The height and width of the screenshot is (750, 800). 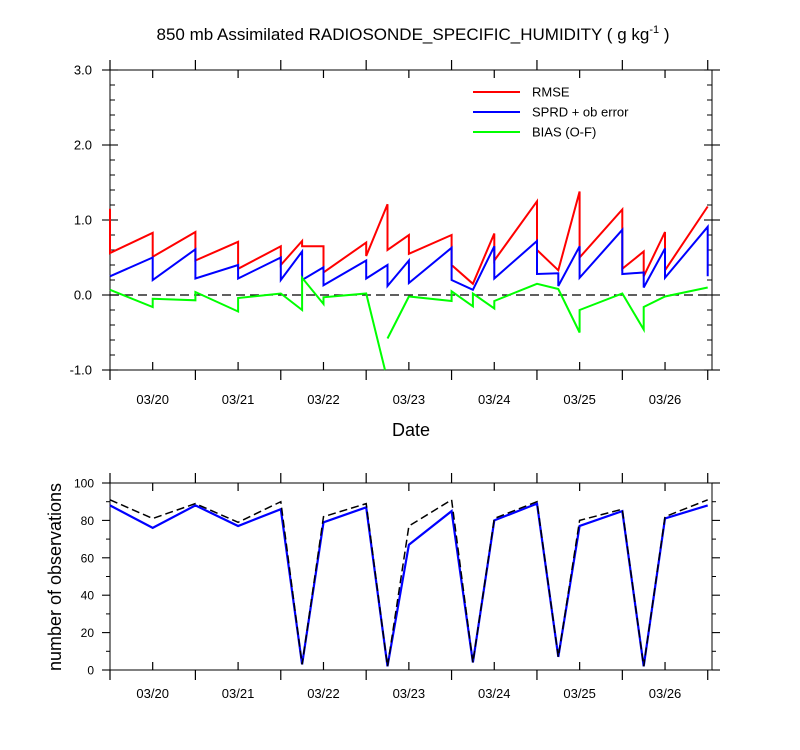 I want to click on top-y-tick-label: 3.0, so click(x=83, y=70).